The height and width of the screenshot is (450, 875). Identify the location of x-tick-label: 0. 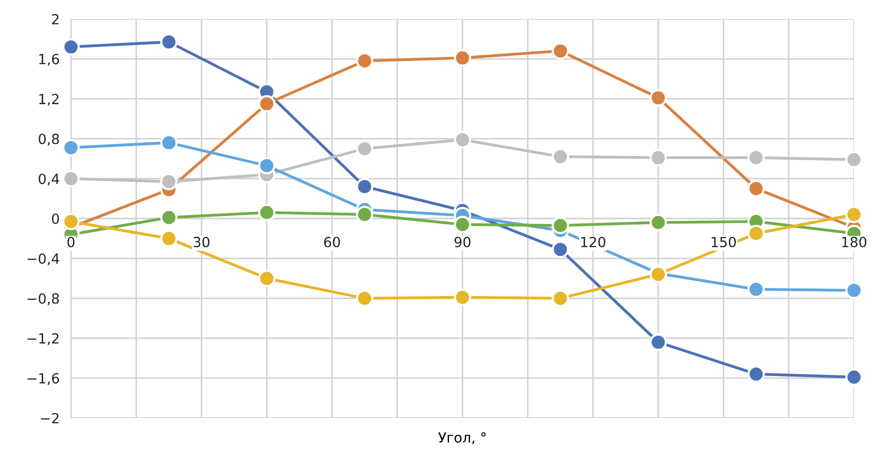
(70, 242).